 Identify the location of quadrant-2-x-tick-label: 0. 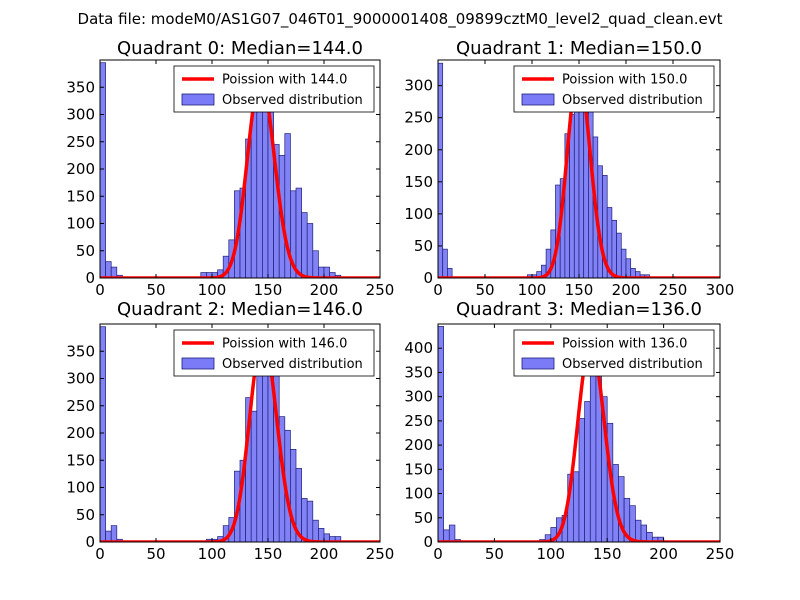
(100, 554).